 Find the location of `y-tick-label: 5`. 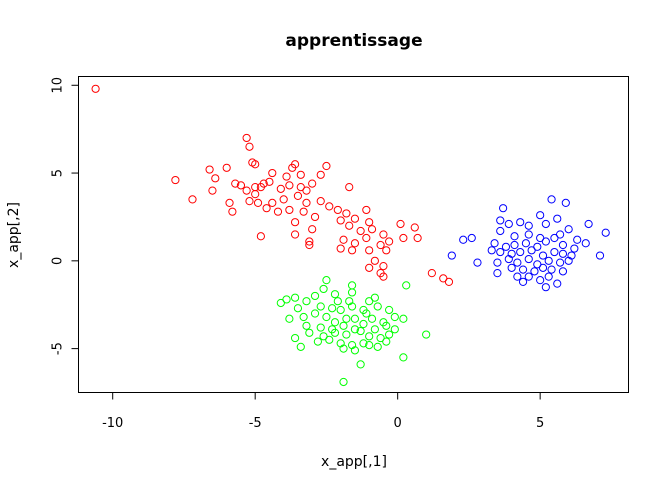

y-tick-label: 5 is located at coordinates (58, 173).